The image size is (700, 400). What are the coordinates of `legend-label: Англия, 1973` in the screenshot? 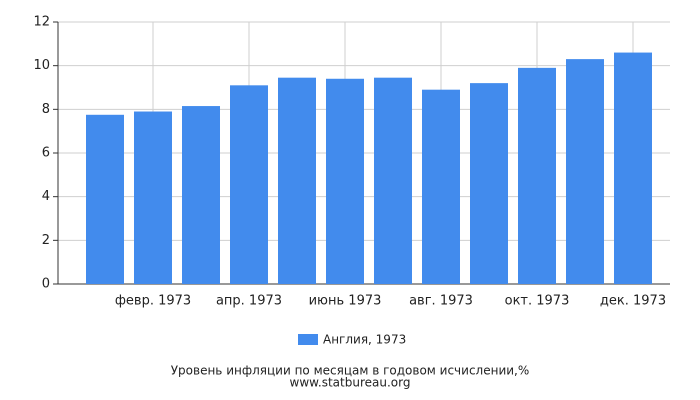 It's located at (364, 340).